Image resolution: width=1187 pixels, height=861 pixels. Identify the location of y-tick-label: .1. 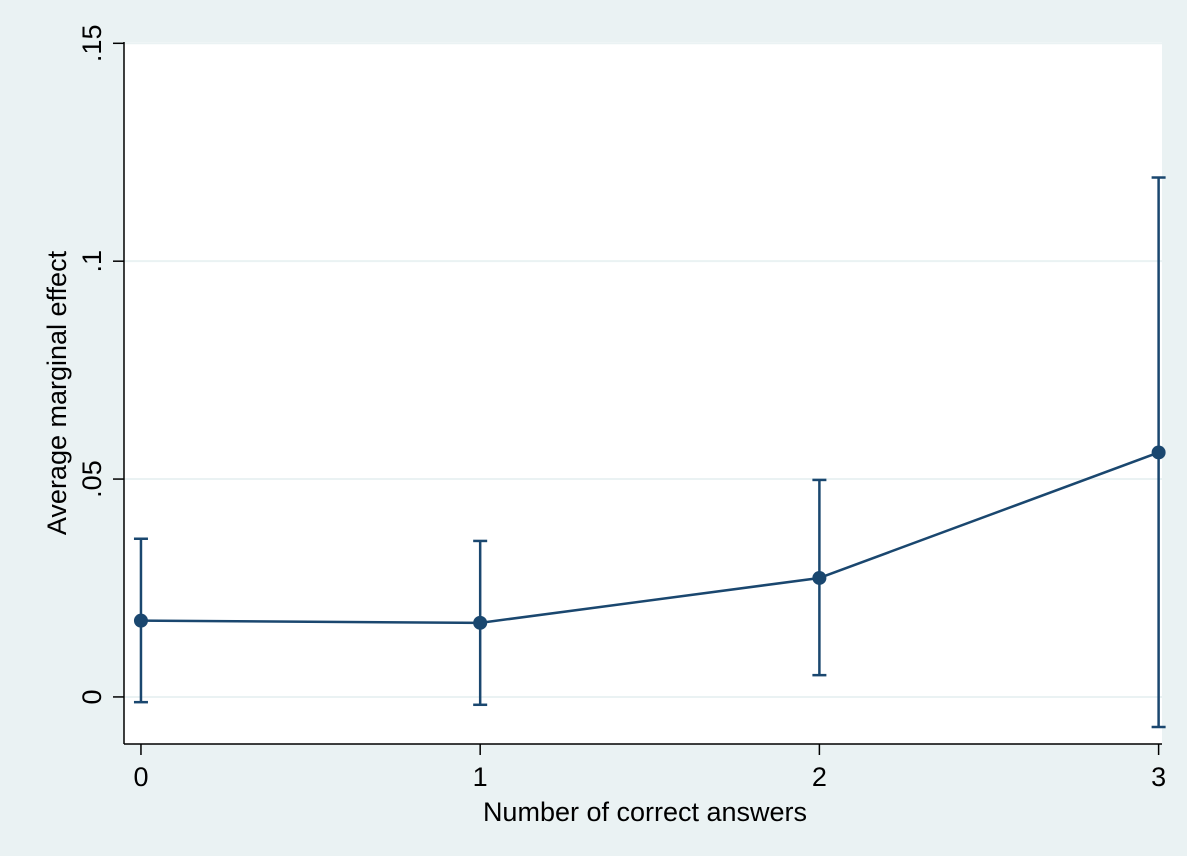
(92, 261).